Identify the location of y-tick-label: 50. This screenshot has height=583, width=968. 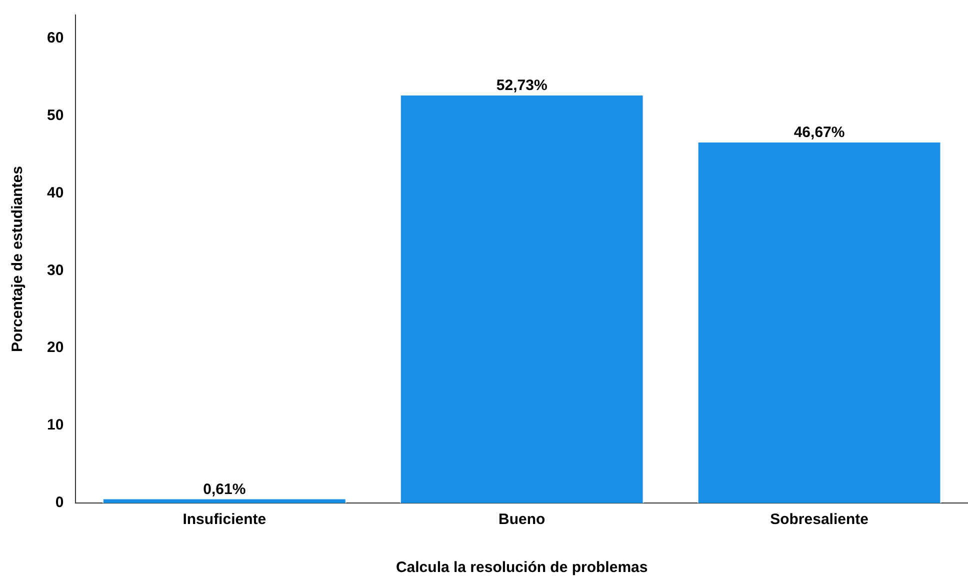
(55, 115).